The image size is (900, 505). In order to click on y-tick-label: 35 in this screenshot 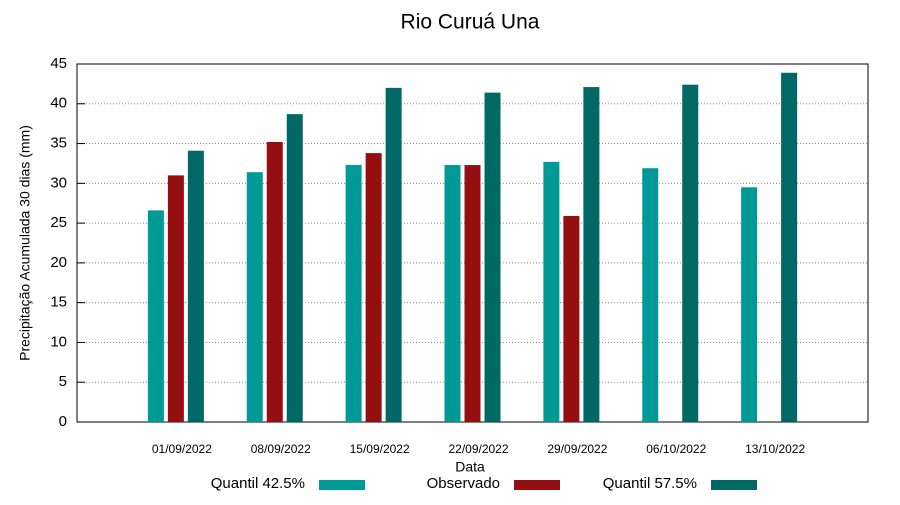, I will do `click(58, 143)`.